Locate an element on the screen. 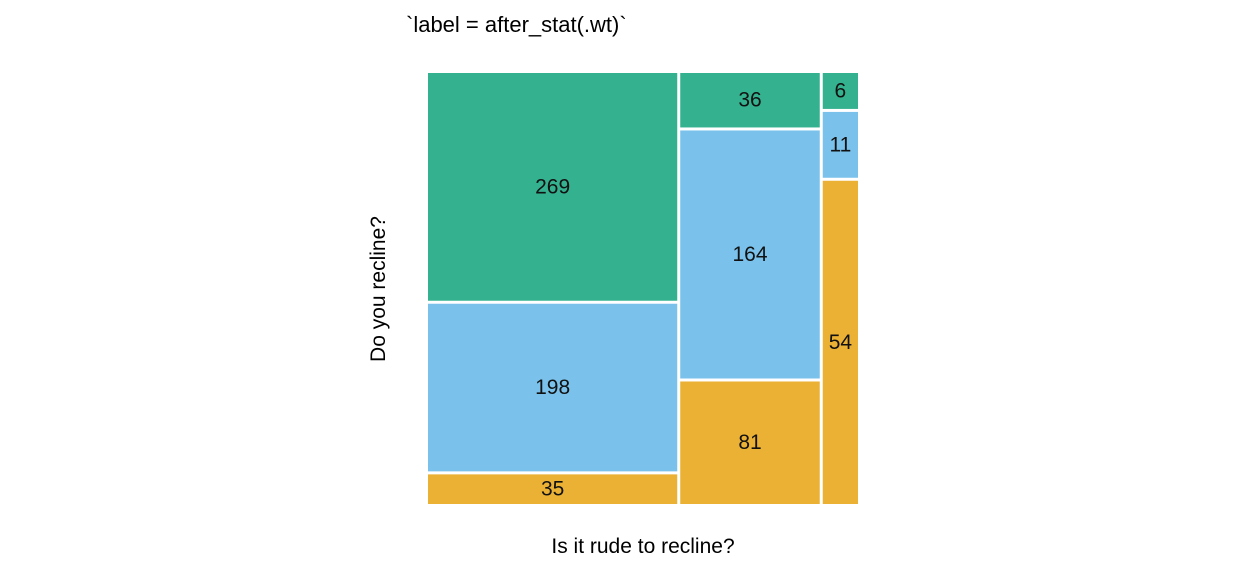  tile-value-label: 54 is located at coordinates (841, 342).